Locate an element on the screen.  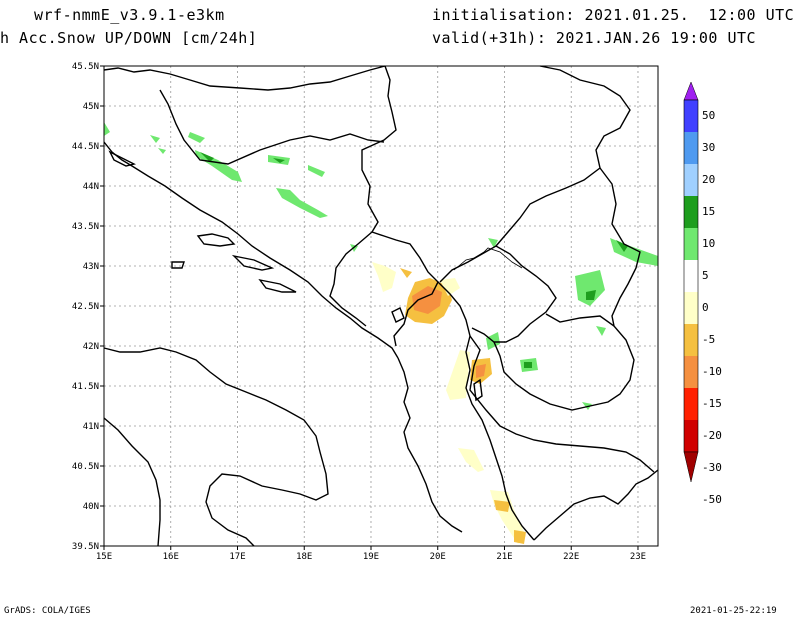
x-tick-label: 19E is located at coordinates (371, 557).